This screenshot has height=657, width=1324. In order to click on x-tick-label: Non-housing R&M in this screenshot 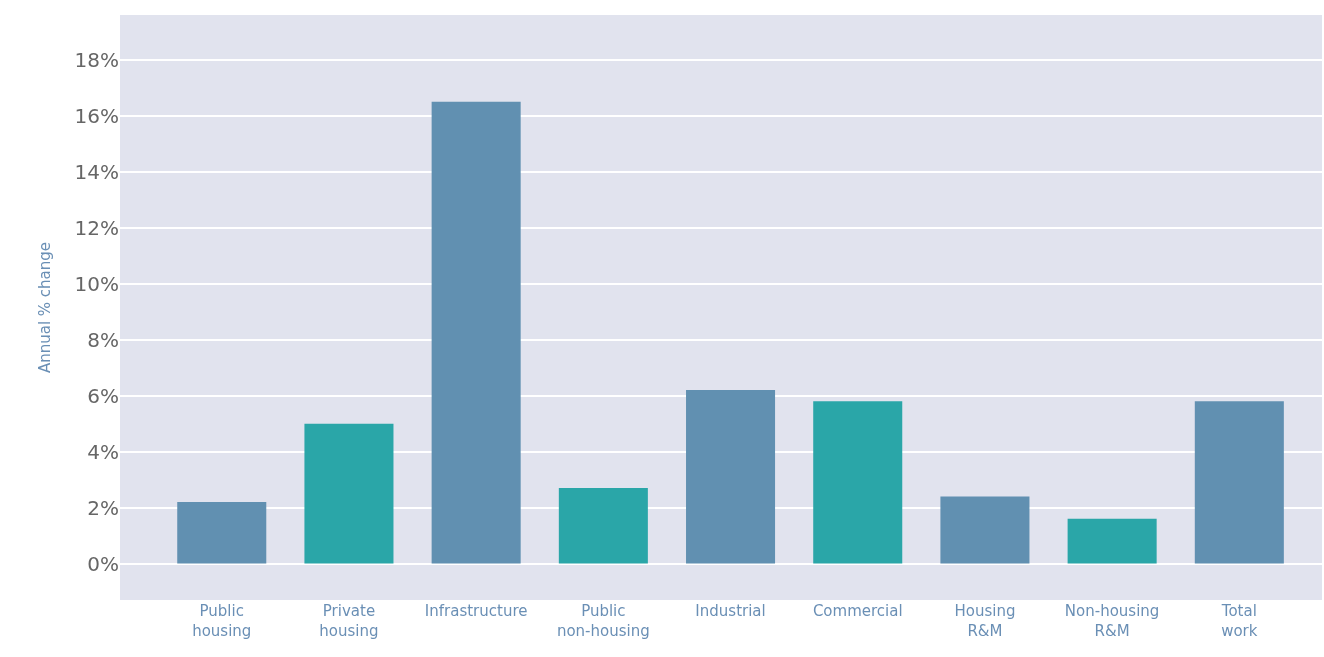, I will do `click(1112, 621)`.